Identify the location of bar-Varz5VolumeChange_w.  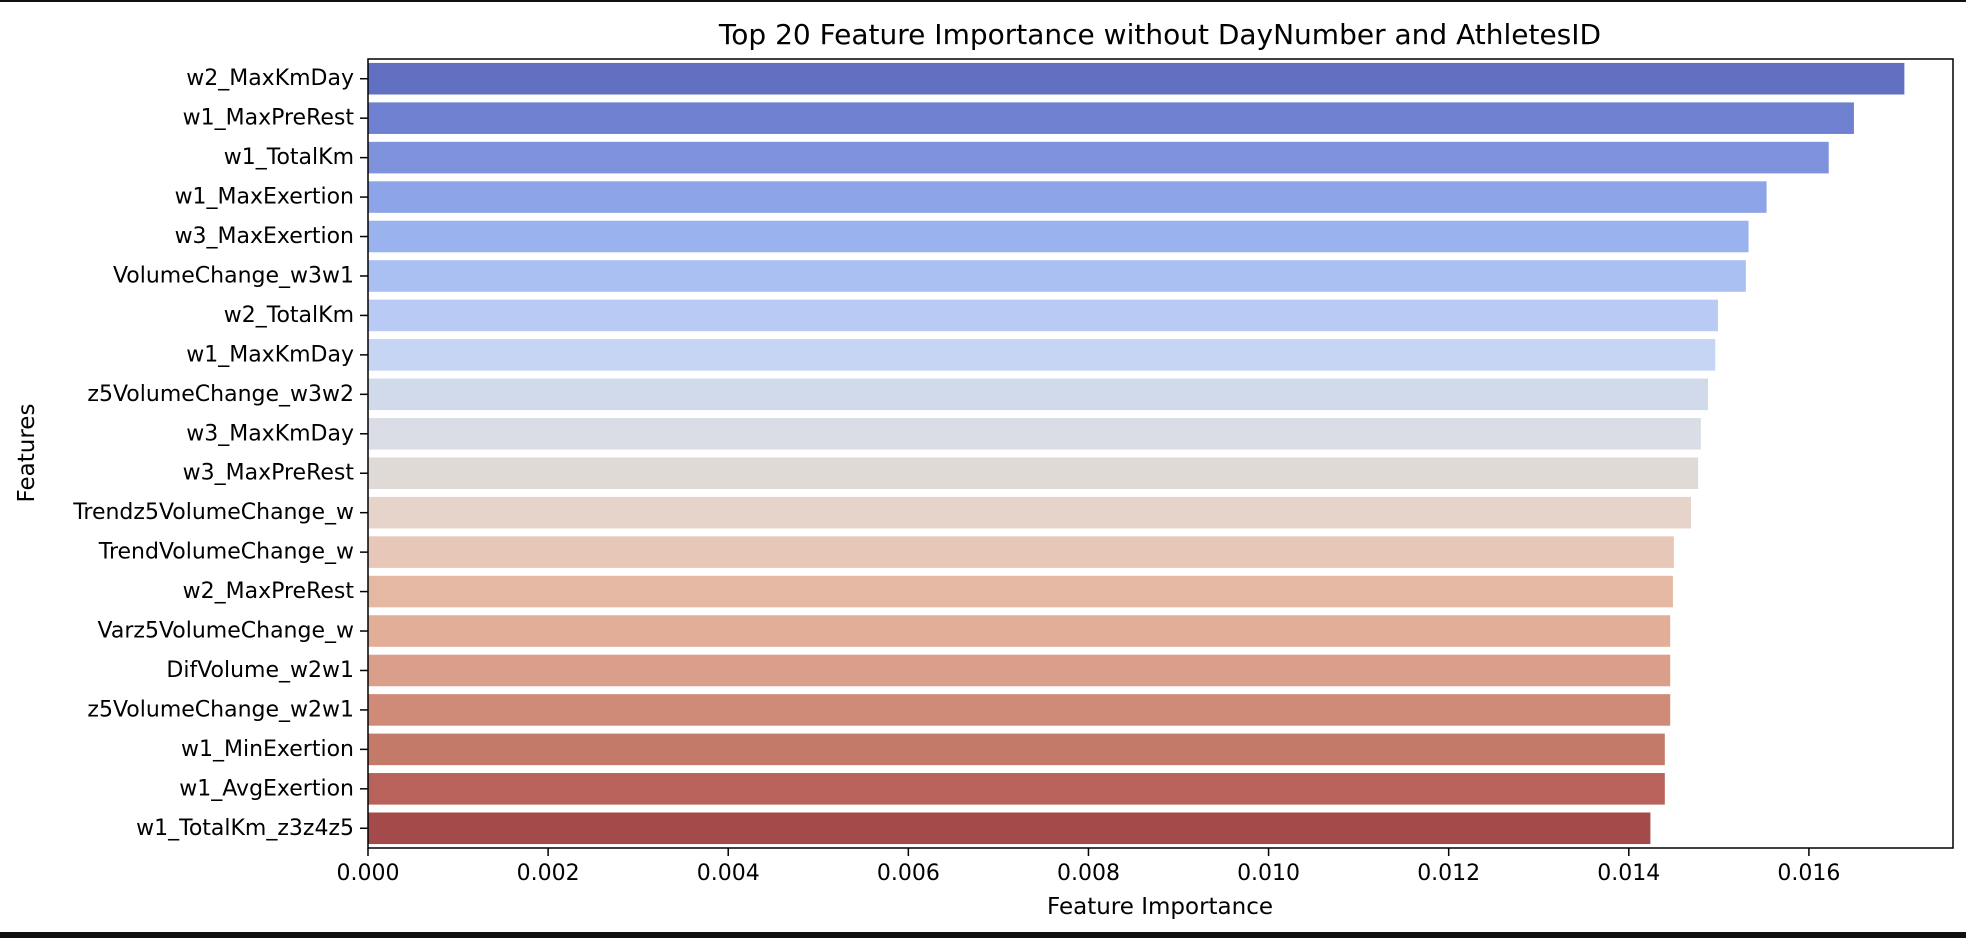
(1019, 631).